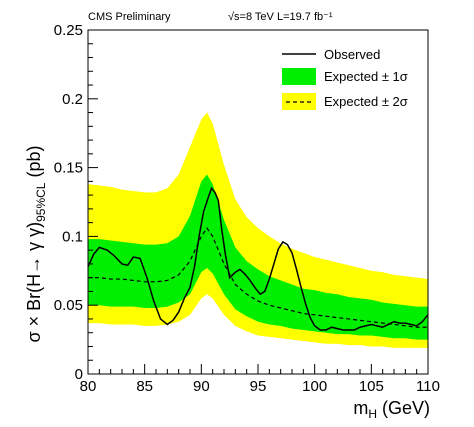  I want to click on y-tick-label: 0.25, so click(68, 30).